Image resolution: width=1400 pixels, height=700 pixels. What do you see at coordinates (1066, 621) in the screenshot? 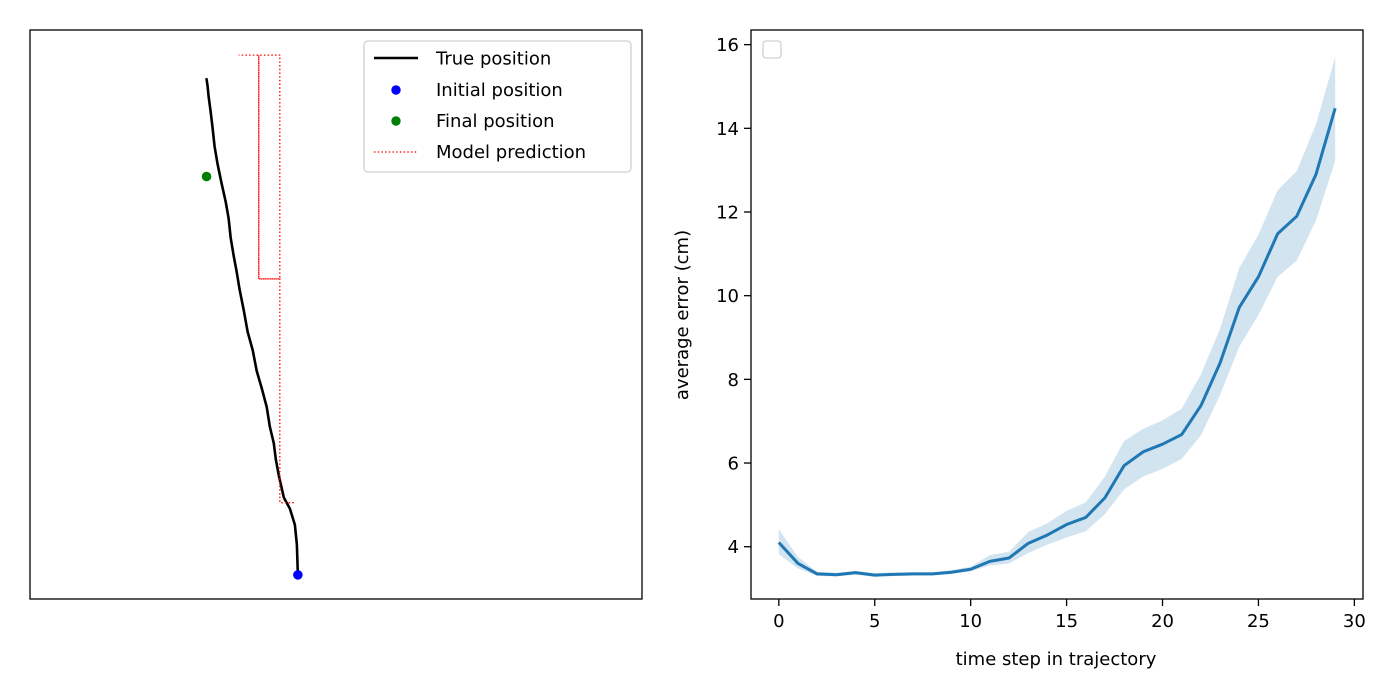
I see `x-tick-label: 15` at bounding box center [1066, 621].